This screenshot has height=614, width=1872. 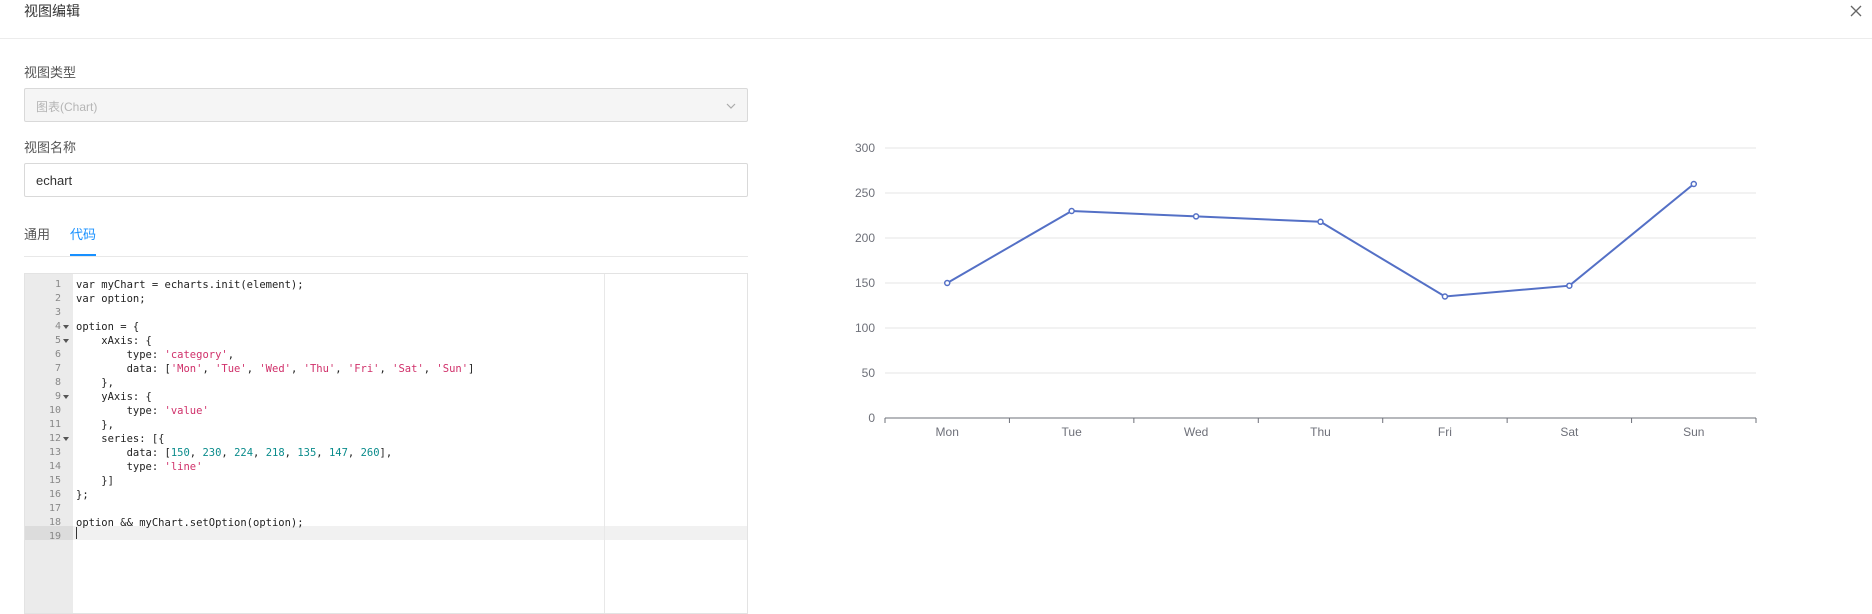 I want to click on line-number: 6, so click(x=57, y=354).